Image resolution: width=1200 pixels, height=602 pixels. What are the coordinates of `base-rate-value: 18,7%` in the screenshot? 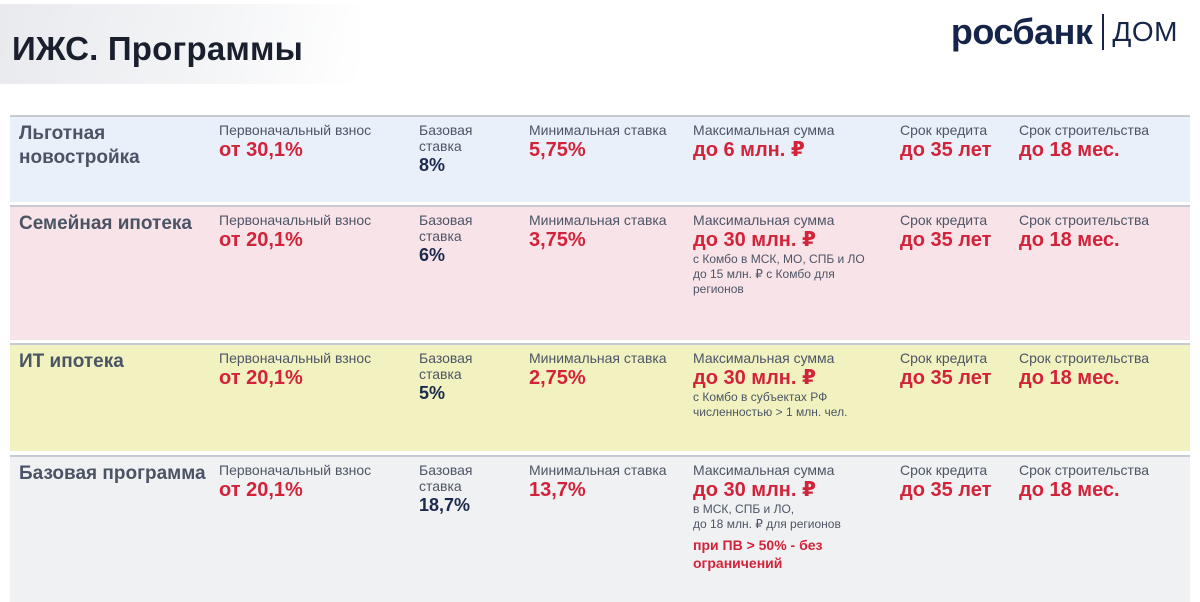 It's located at (445, 505).